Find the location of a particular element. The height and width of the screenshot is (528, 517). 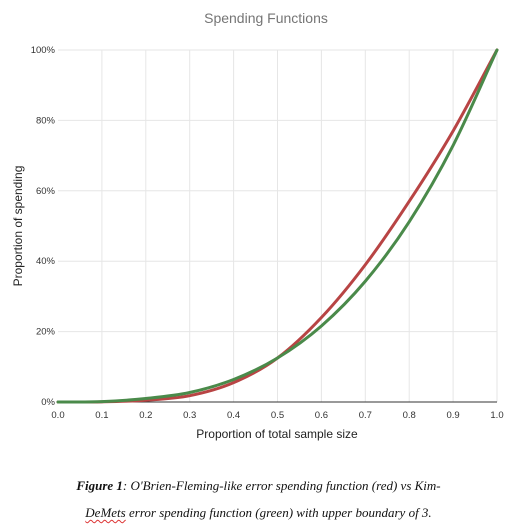

x-tick-label: 1.0 is located at coordinates (496, 415).